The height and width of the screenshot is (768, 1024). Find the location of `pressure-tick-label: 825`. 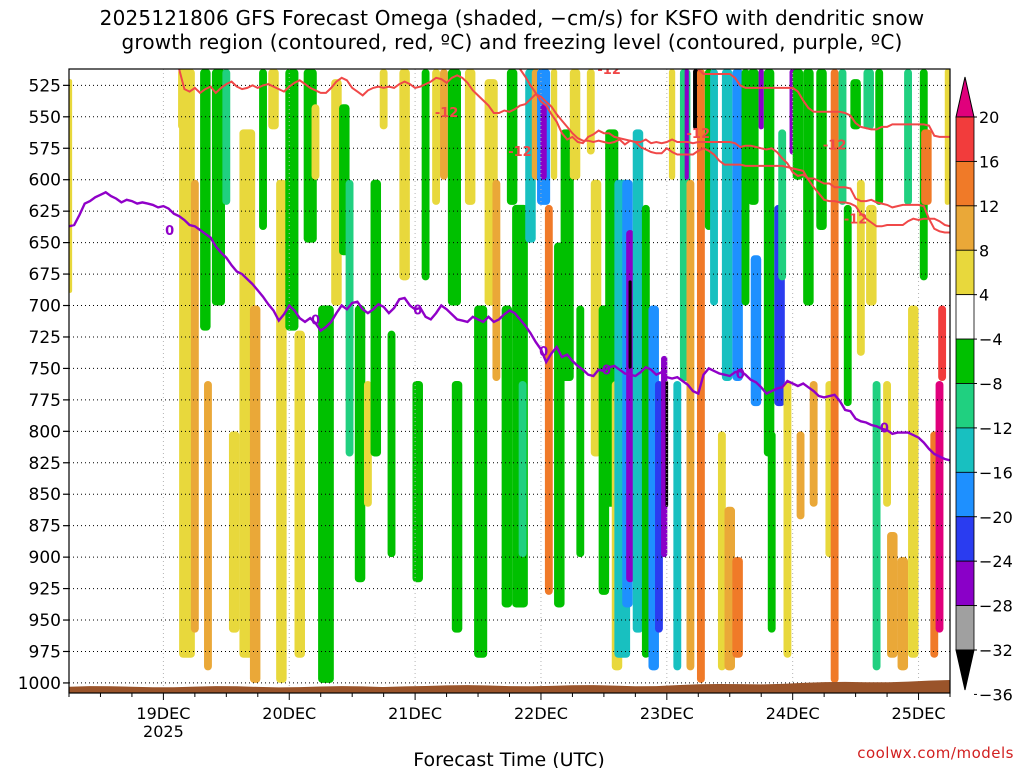

pressure-tick-label: 825 is located at coordinates (45, 464).